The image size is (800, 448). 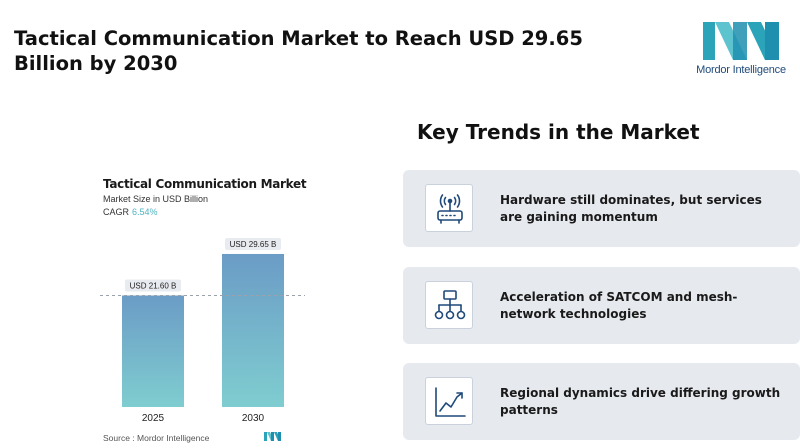 I want to click on logo-mark-icon, so click(x=741, y=41).